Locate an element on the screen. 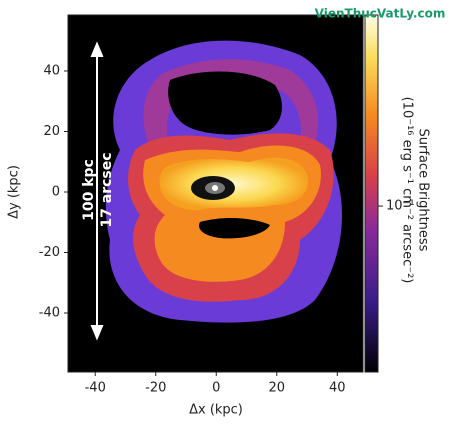 Image resolution: width=455 pixels, height=429 pixels. colorbar-label: Surface Brightness is located at coordinates (423, 190).